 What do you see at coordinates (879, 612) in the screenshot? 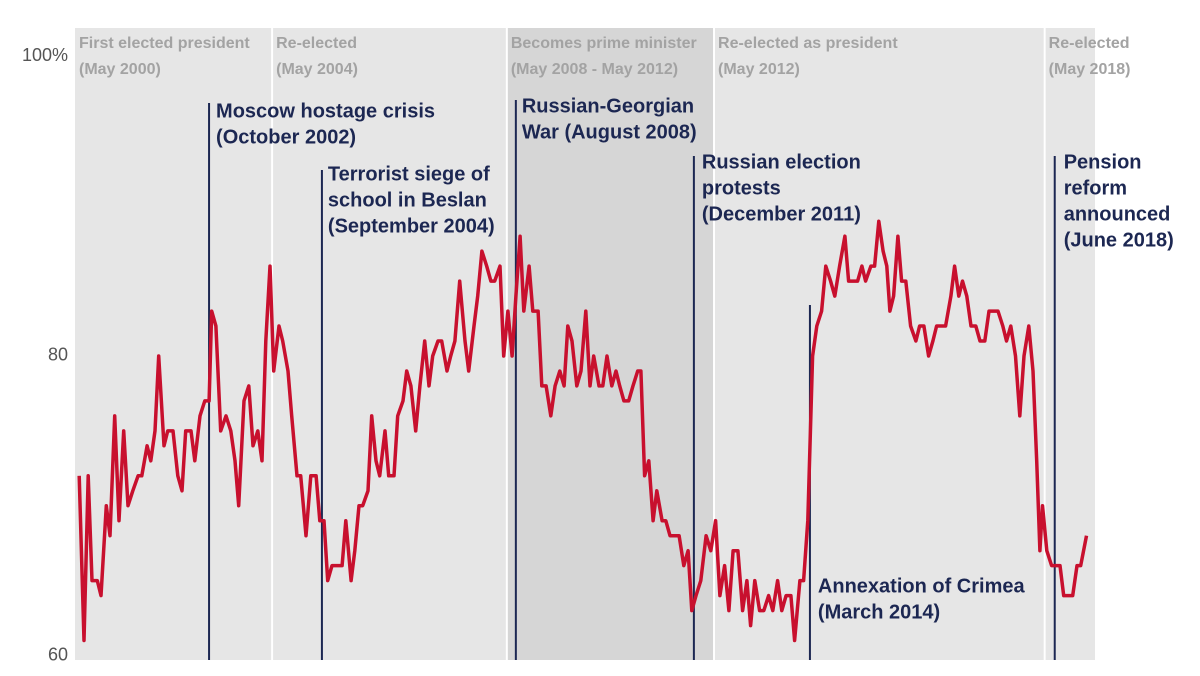
I see `event-label: (March 2014)` at bounding box center [879, 612].